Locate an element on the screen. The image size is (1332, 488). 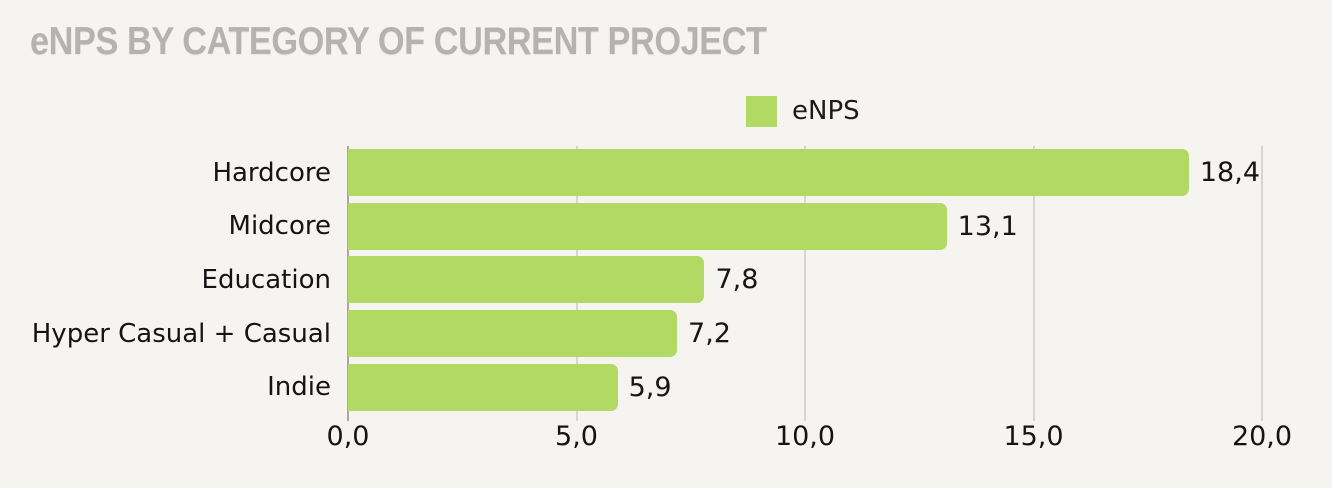
legend-swatch-icon is located at coordinates (761, 111).